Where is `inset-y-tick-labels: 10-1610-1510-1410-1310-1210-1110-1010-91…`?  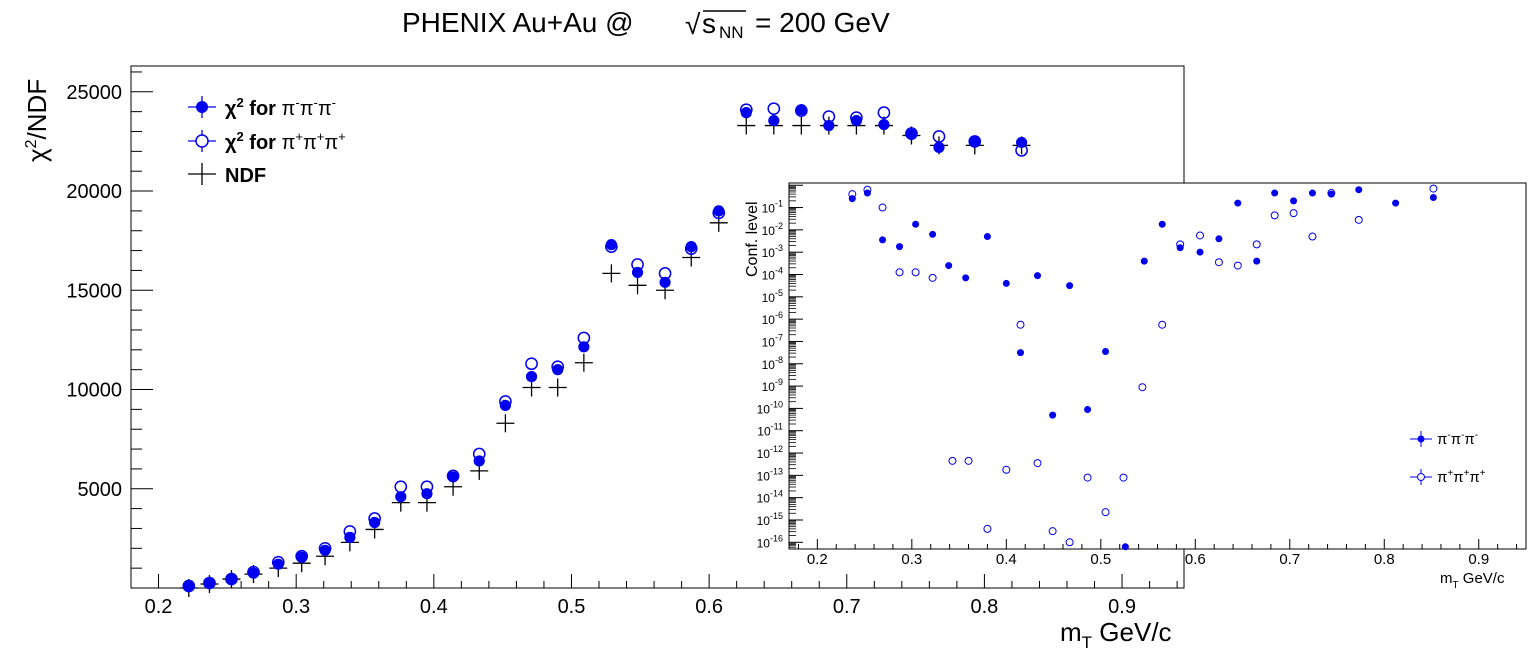 inset-y-tick-labels: 10-1610-1510-1410-1310-1210-1110-1010-91… is located at coordinates (770, 375).